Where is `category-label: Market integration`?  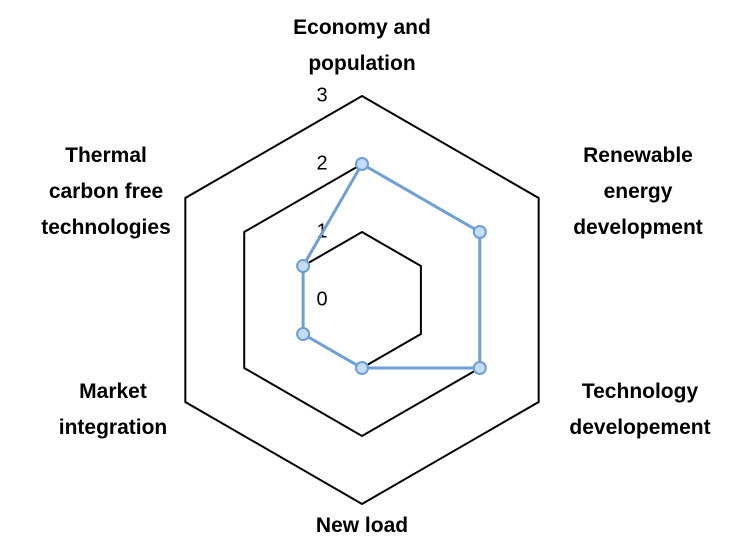 category-label: Market integration is located at coordinates (113, 409).